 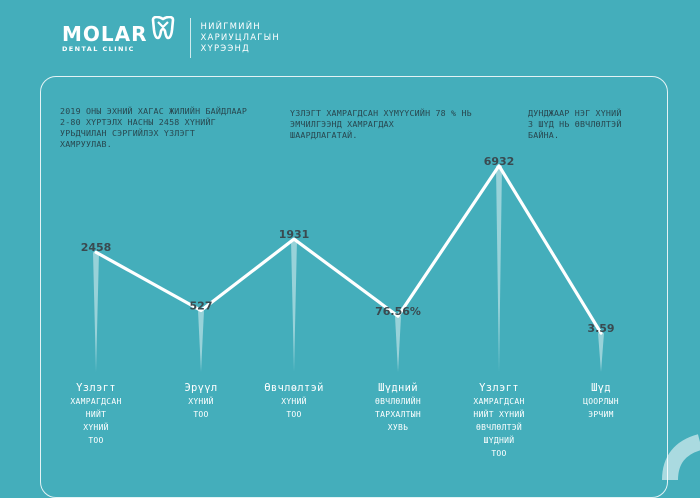 What do you see at coordinates (201, 306) in the screenshot?
I see `data-label-1: 527` at bounding box center [201, 306].